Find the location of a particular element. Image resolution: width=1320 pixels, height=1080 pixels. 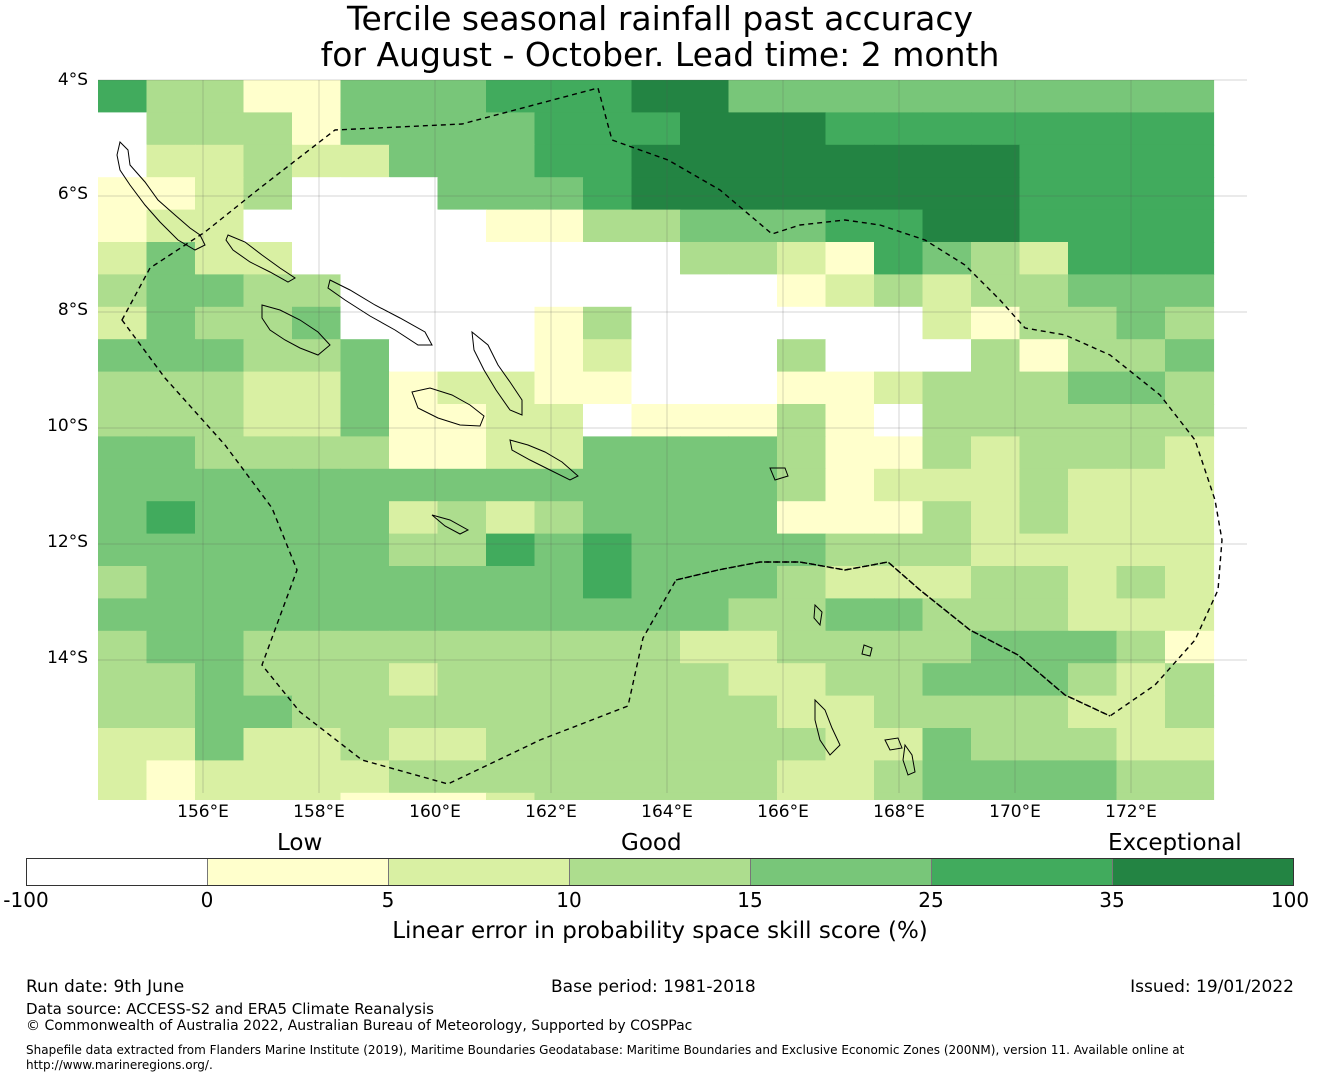

lat-label-6s: 6°S is located at coordinates (72, 194).